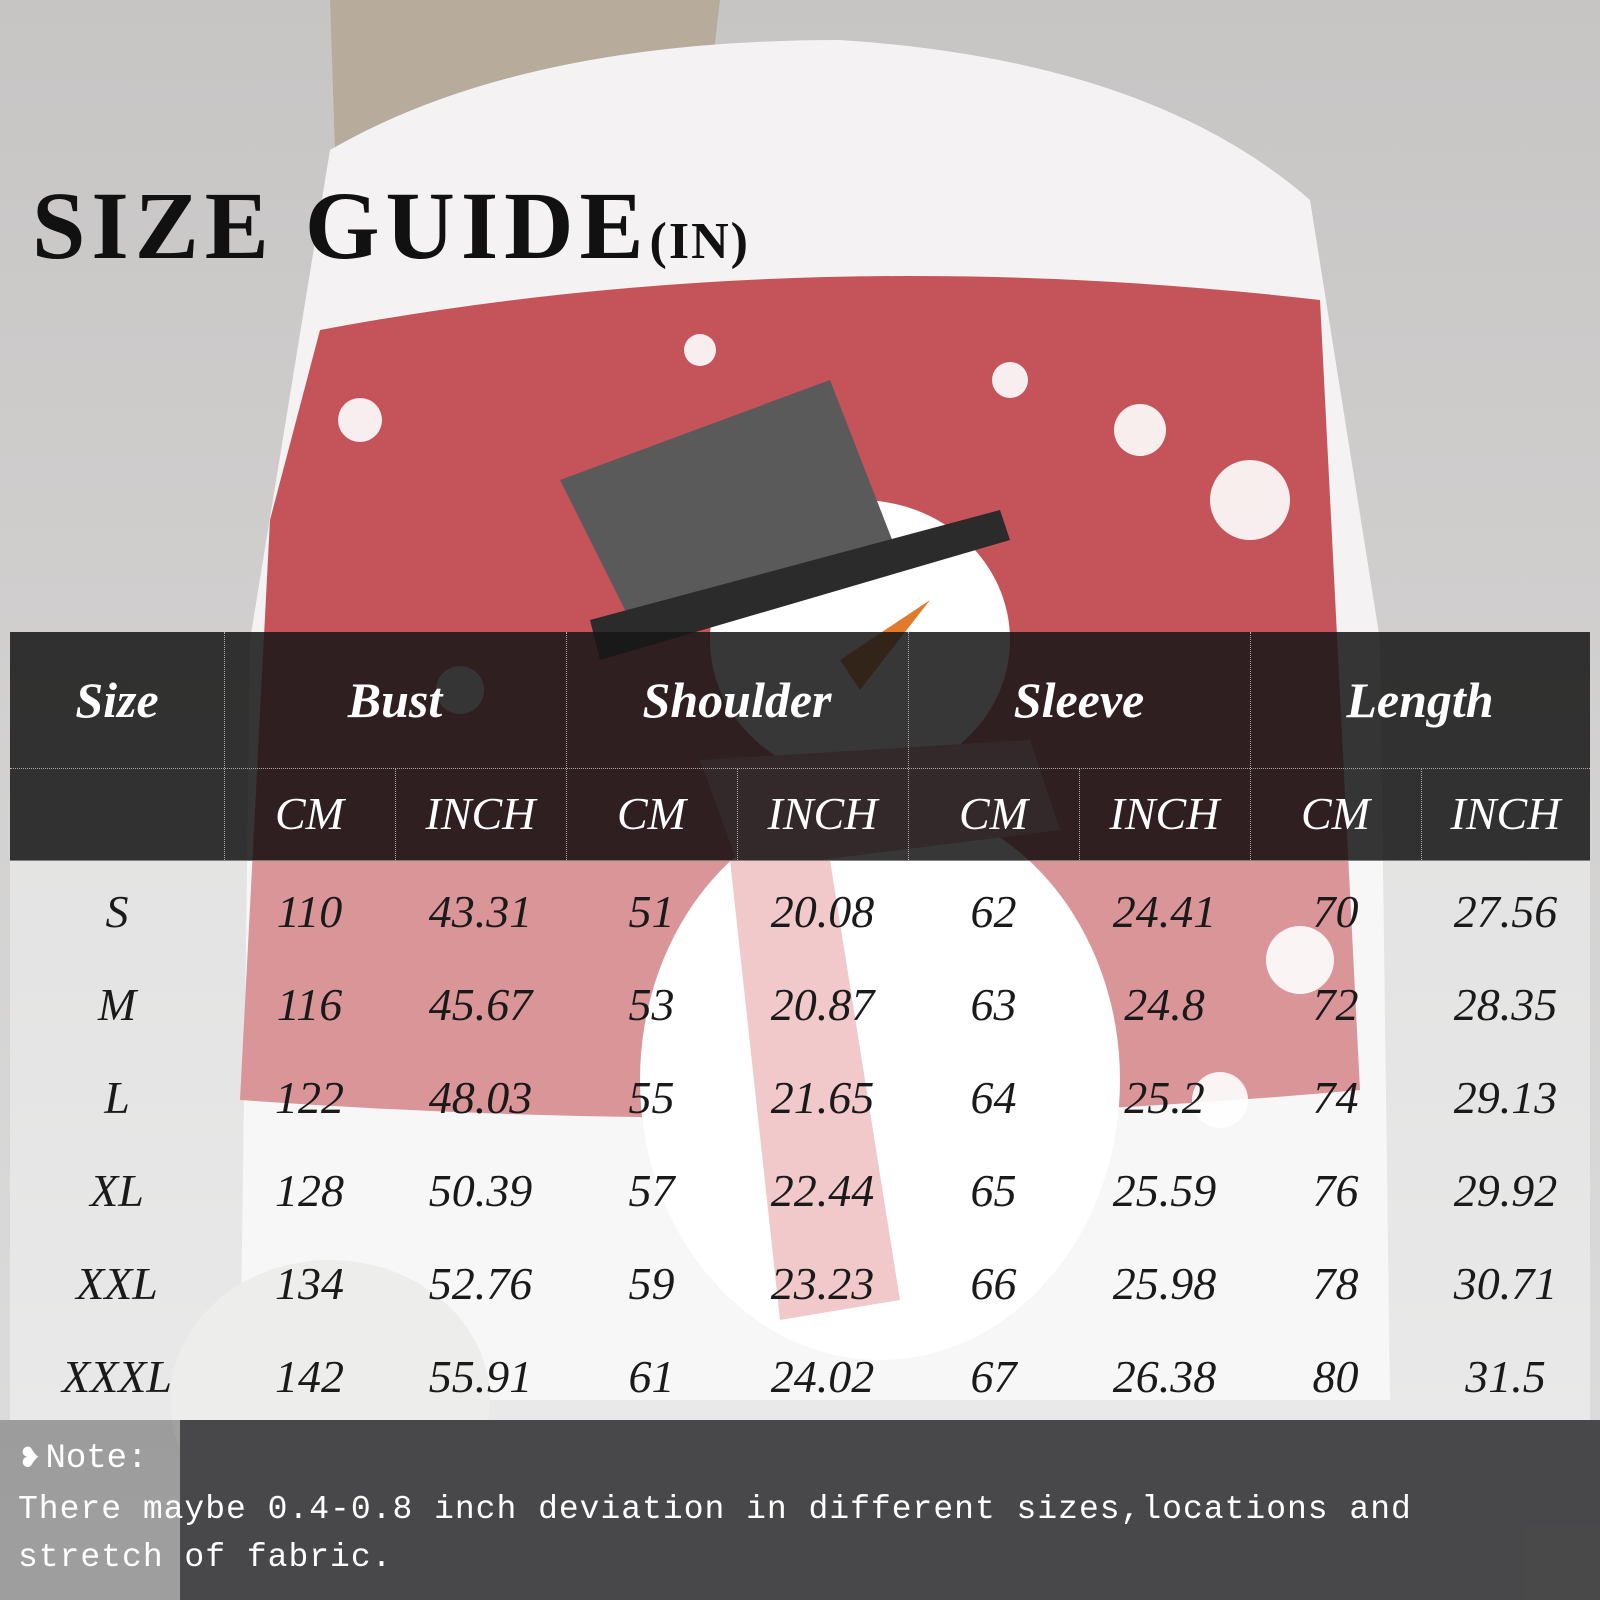  I want to click on table-row: XXL 134 52.76 59 23.23 66 25.98 78 30.71, so click(800, 1283).